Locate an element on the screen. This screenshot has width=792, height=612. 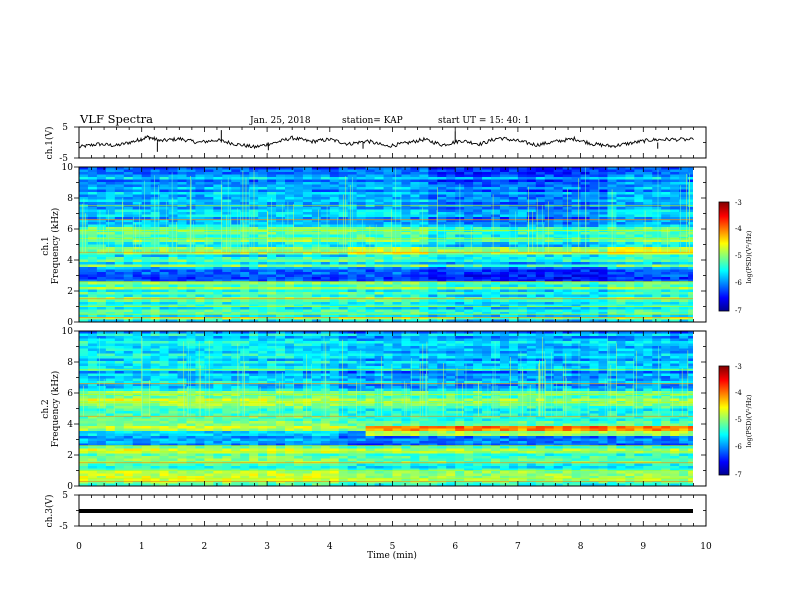
no-data-region is located at coordinates (699, 244).